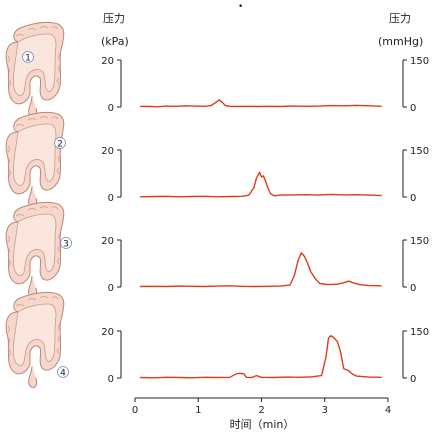  I want to click on sensor-label-4: 4, so click(63, 374).